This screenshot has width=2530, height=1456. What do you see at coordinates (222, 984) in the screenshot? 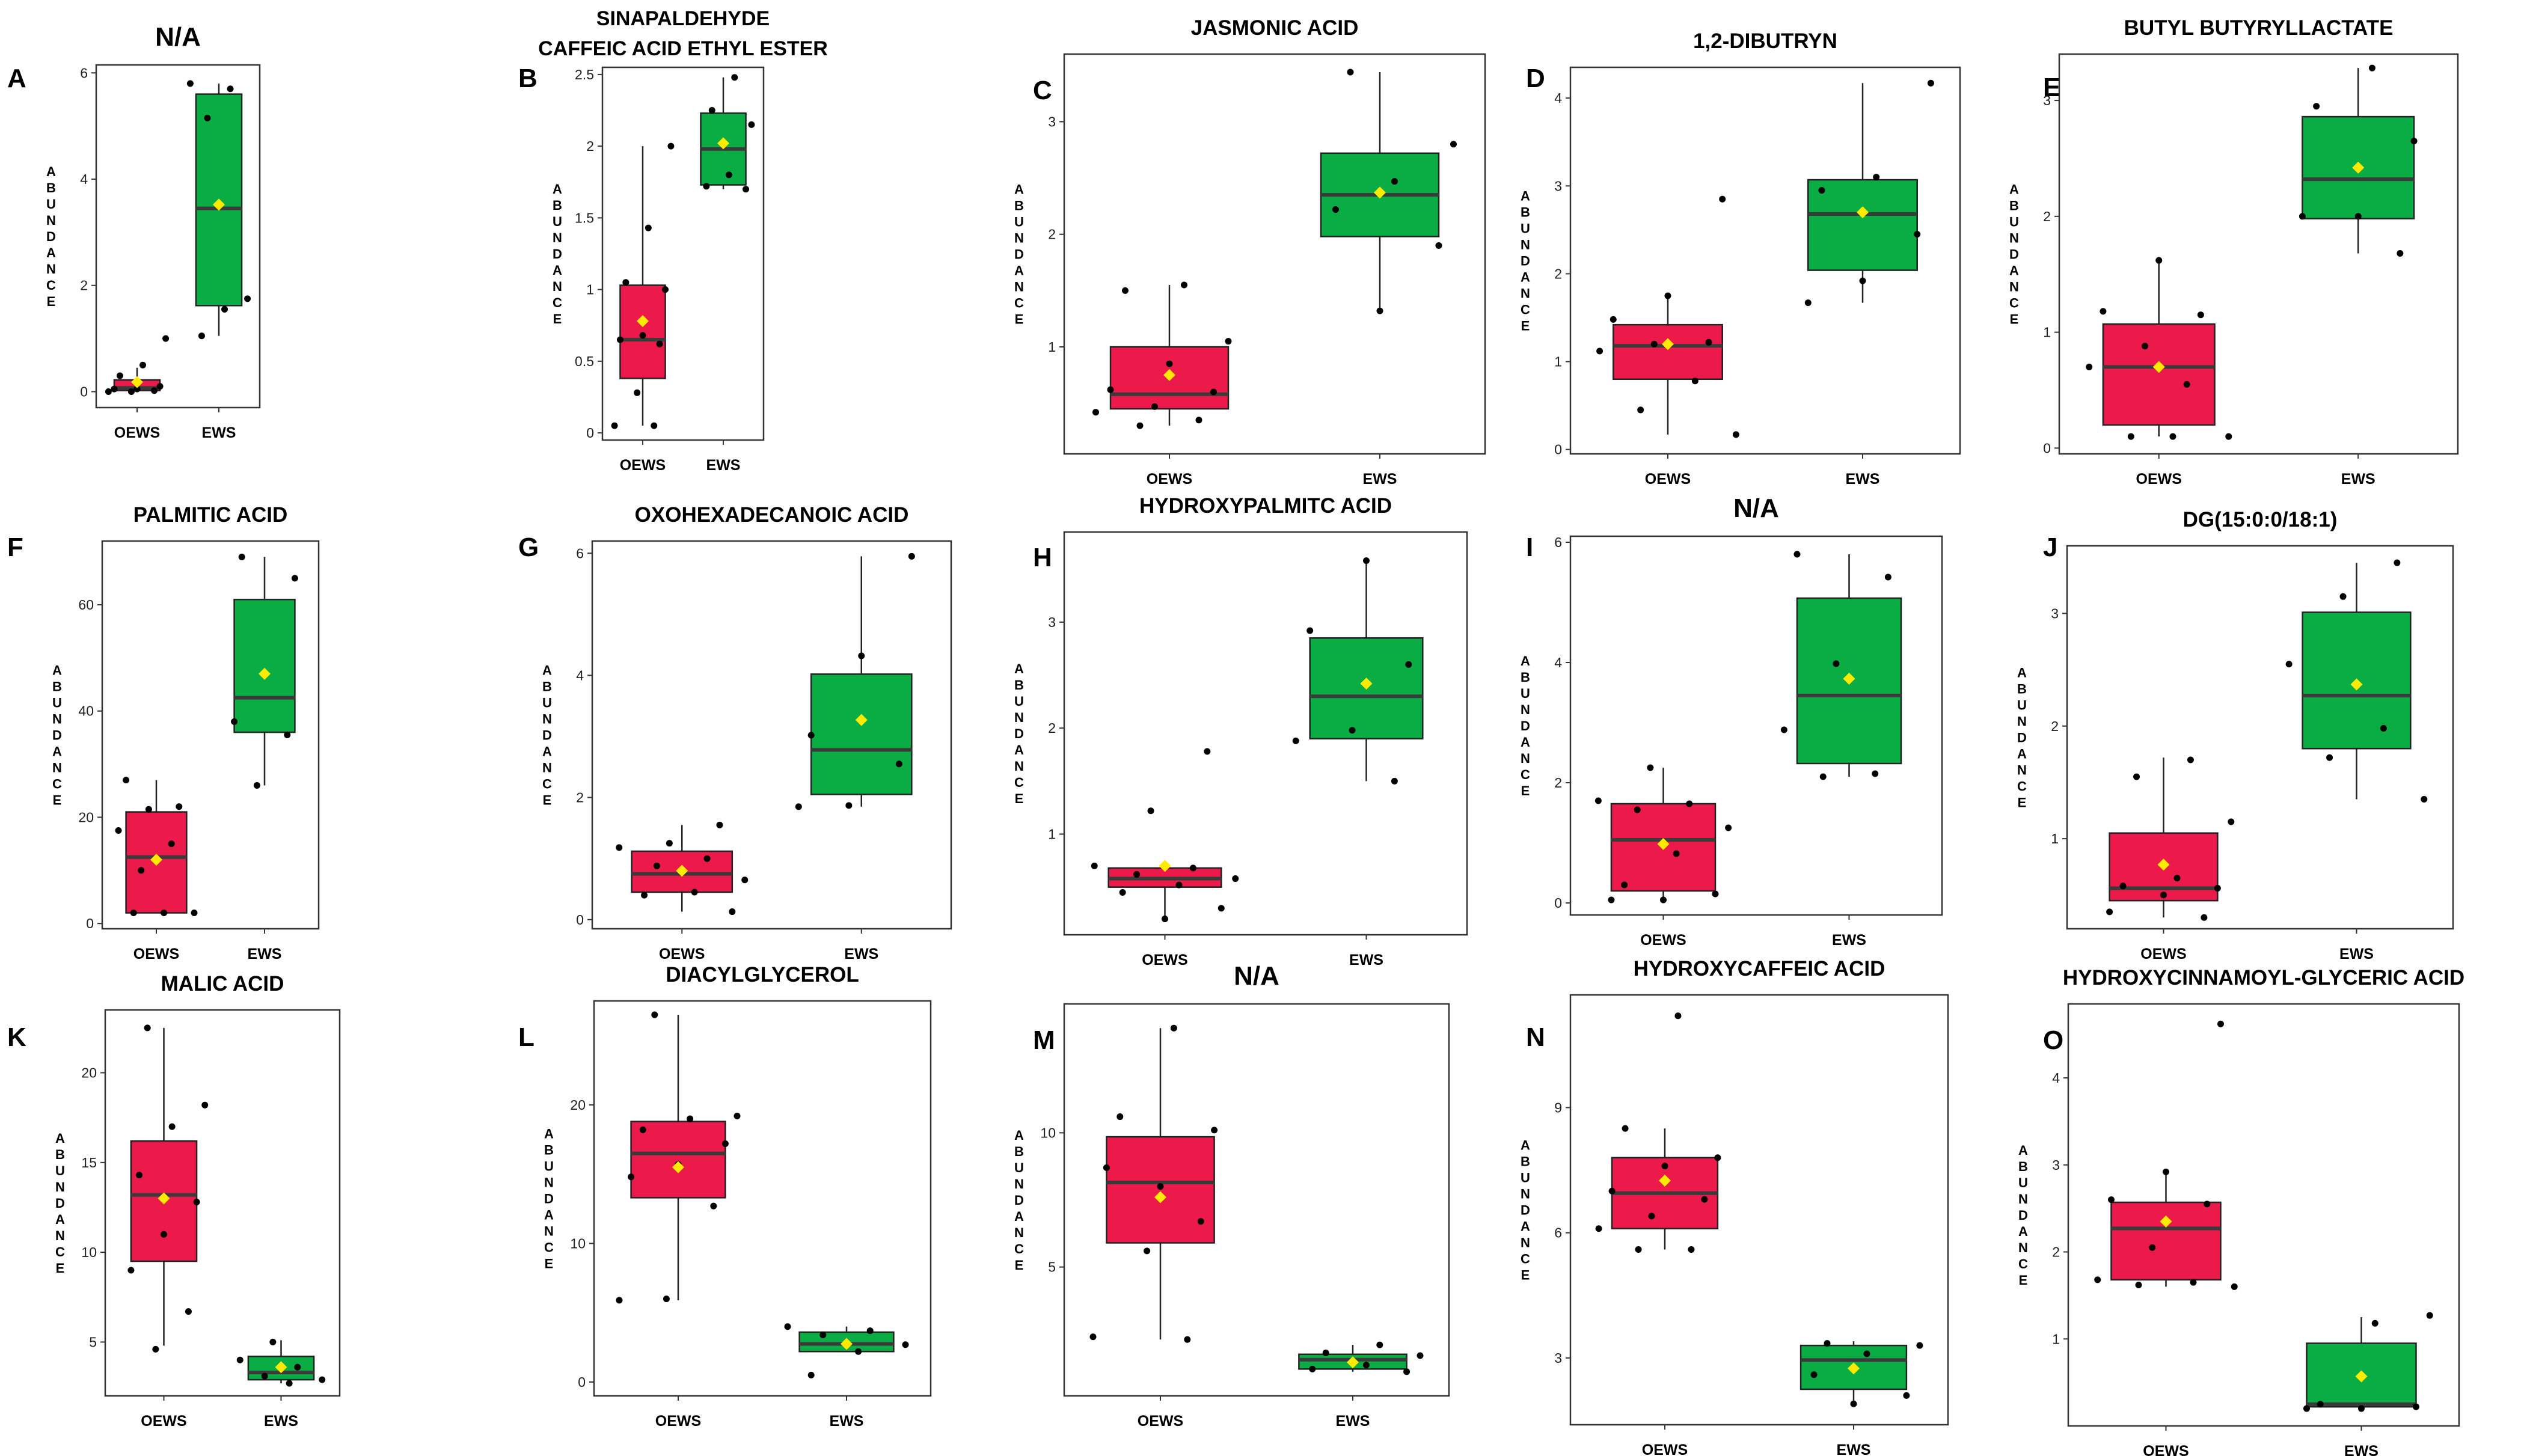
I see `chart-title: MALIC ACID` at bounding box center [222, 984].